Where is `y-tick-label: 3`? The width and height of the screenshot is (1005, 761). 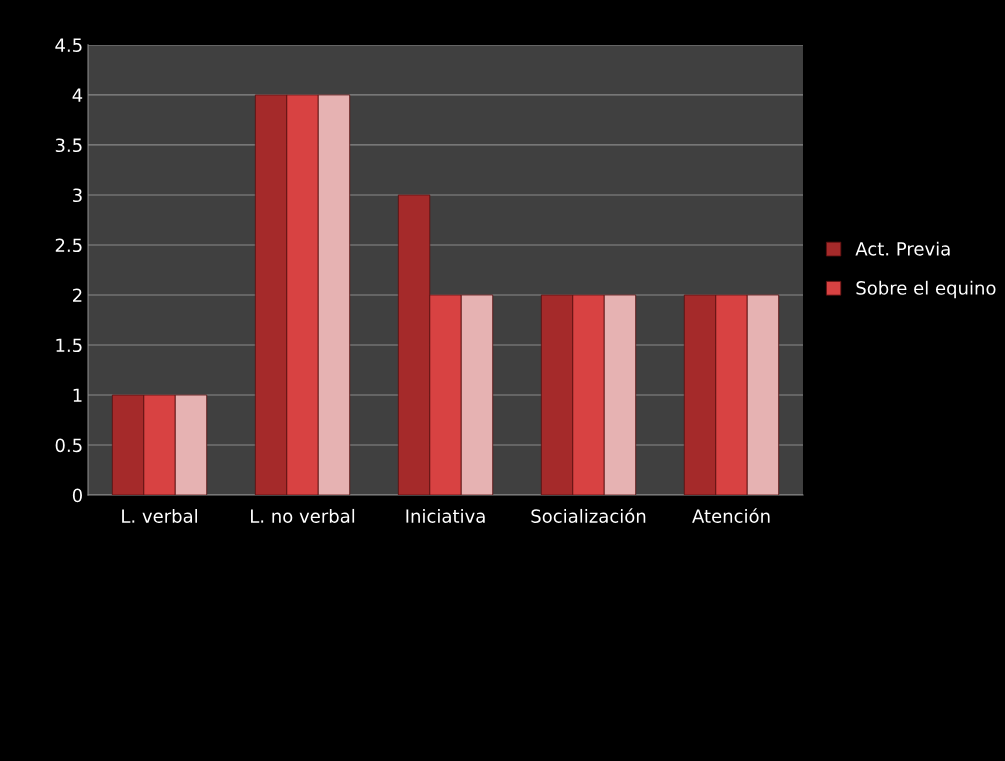
y-tick-label: 3 is located at coordinates (77, 195).